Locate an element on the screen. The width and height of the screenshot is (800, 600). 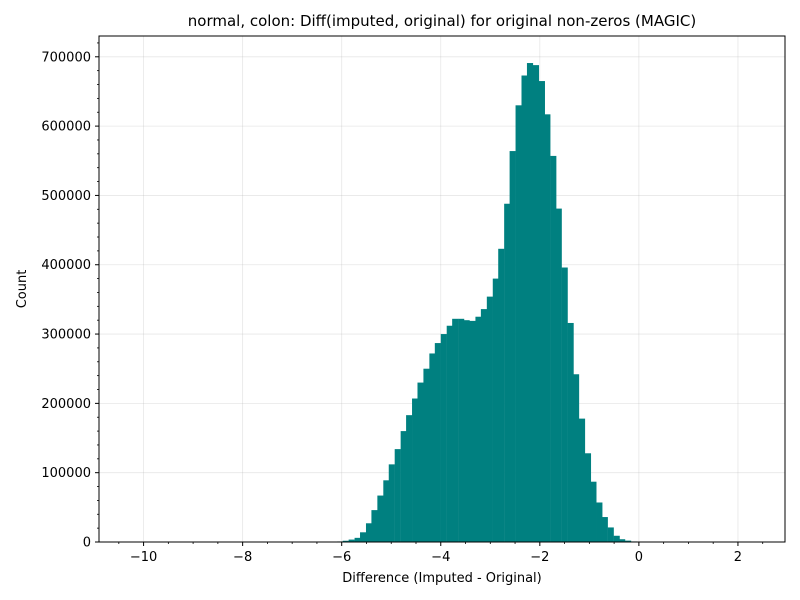
y-tick-label: 600000 is located at coordinates (66, 127).